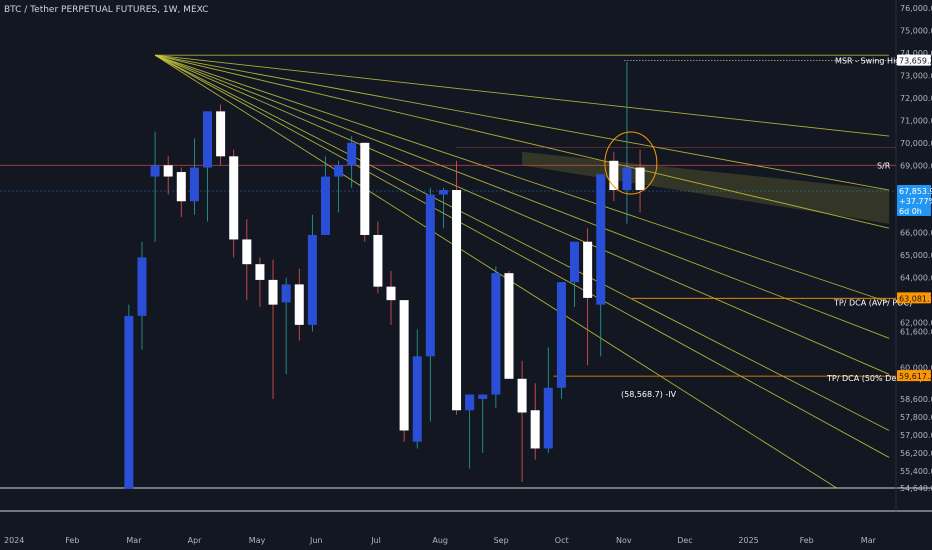  I want to click on price-badge-value: 73,659.2, so click(915, 61).